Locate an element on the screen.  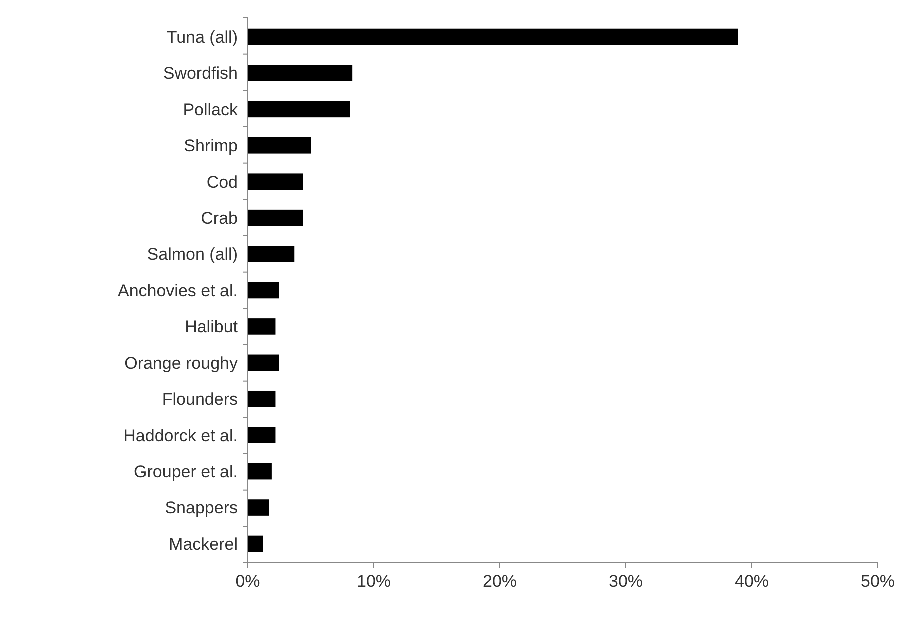
y-tick-label: Snappers is located at coordinates (201, 508).